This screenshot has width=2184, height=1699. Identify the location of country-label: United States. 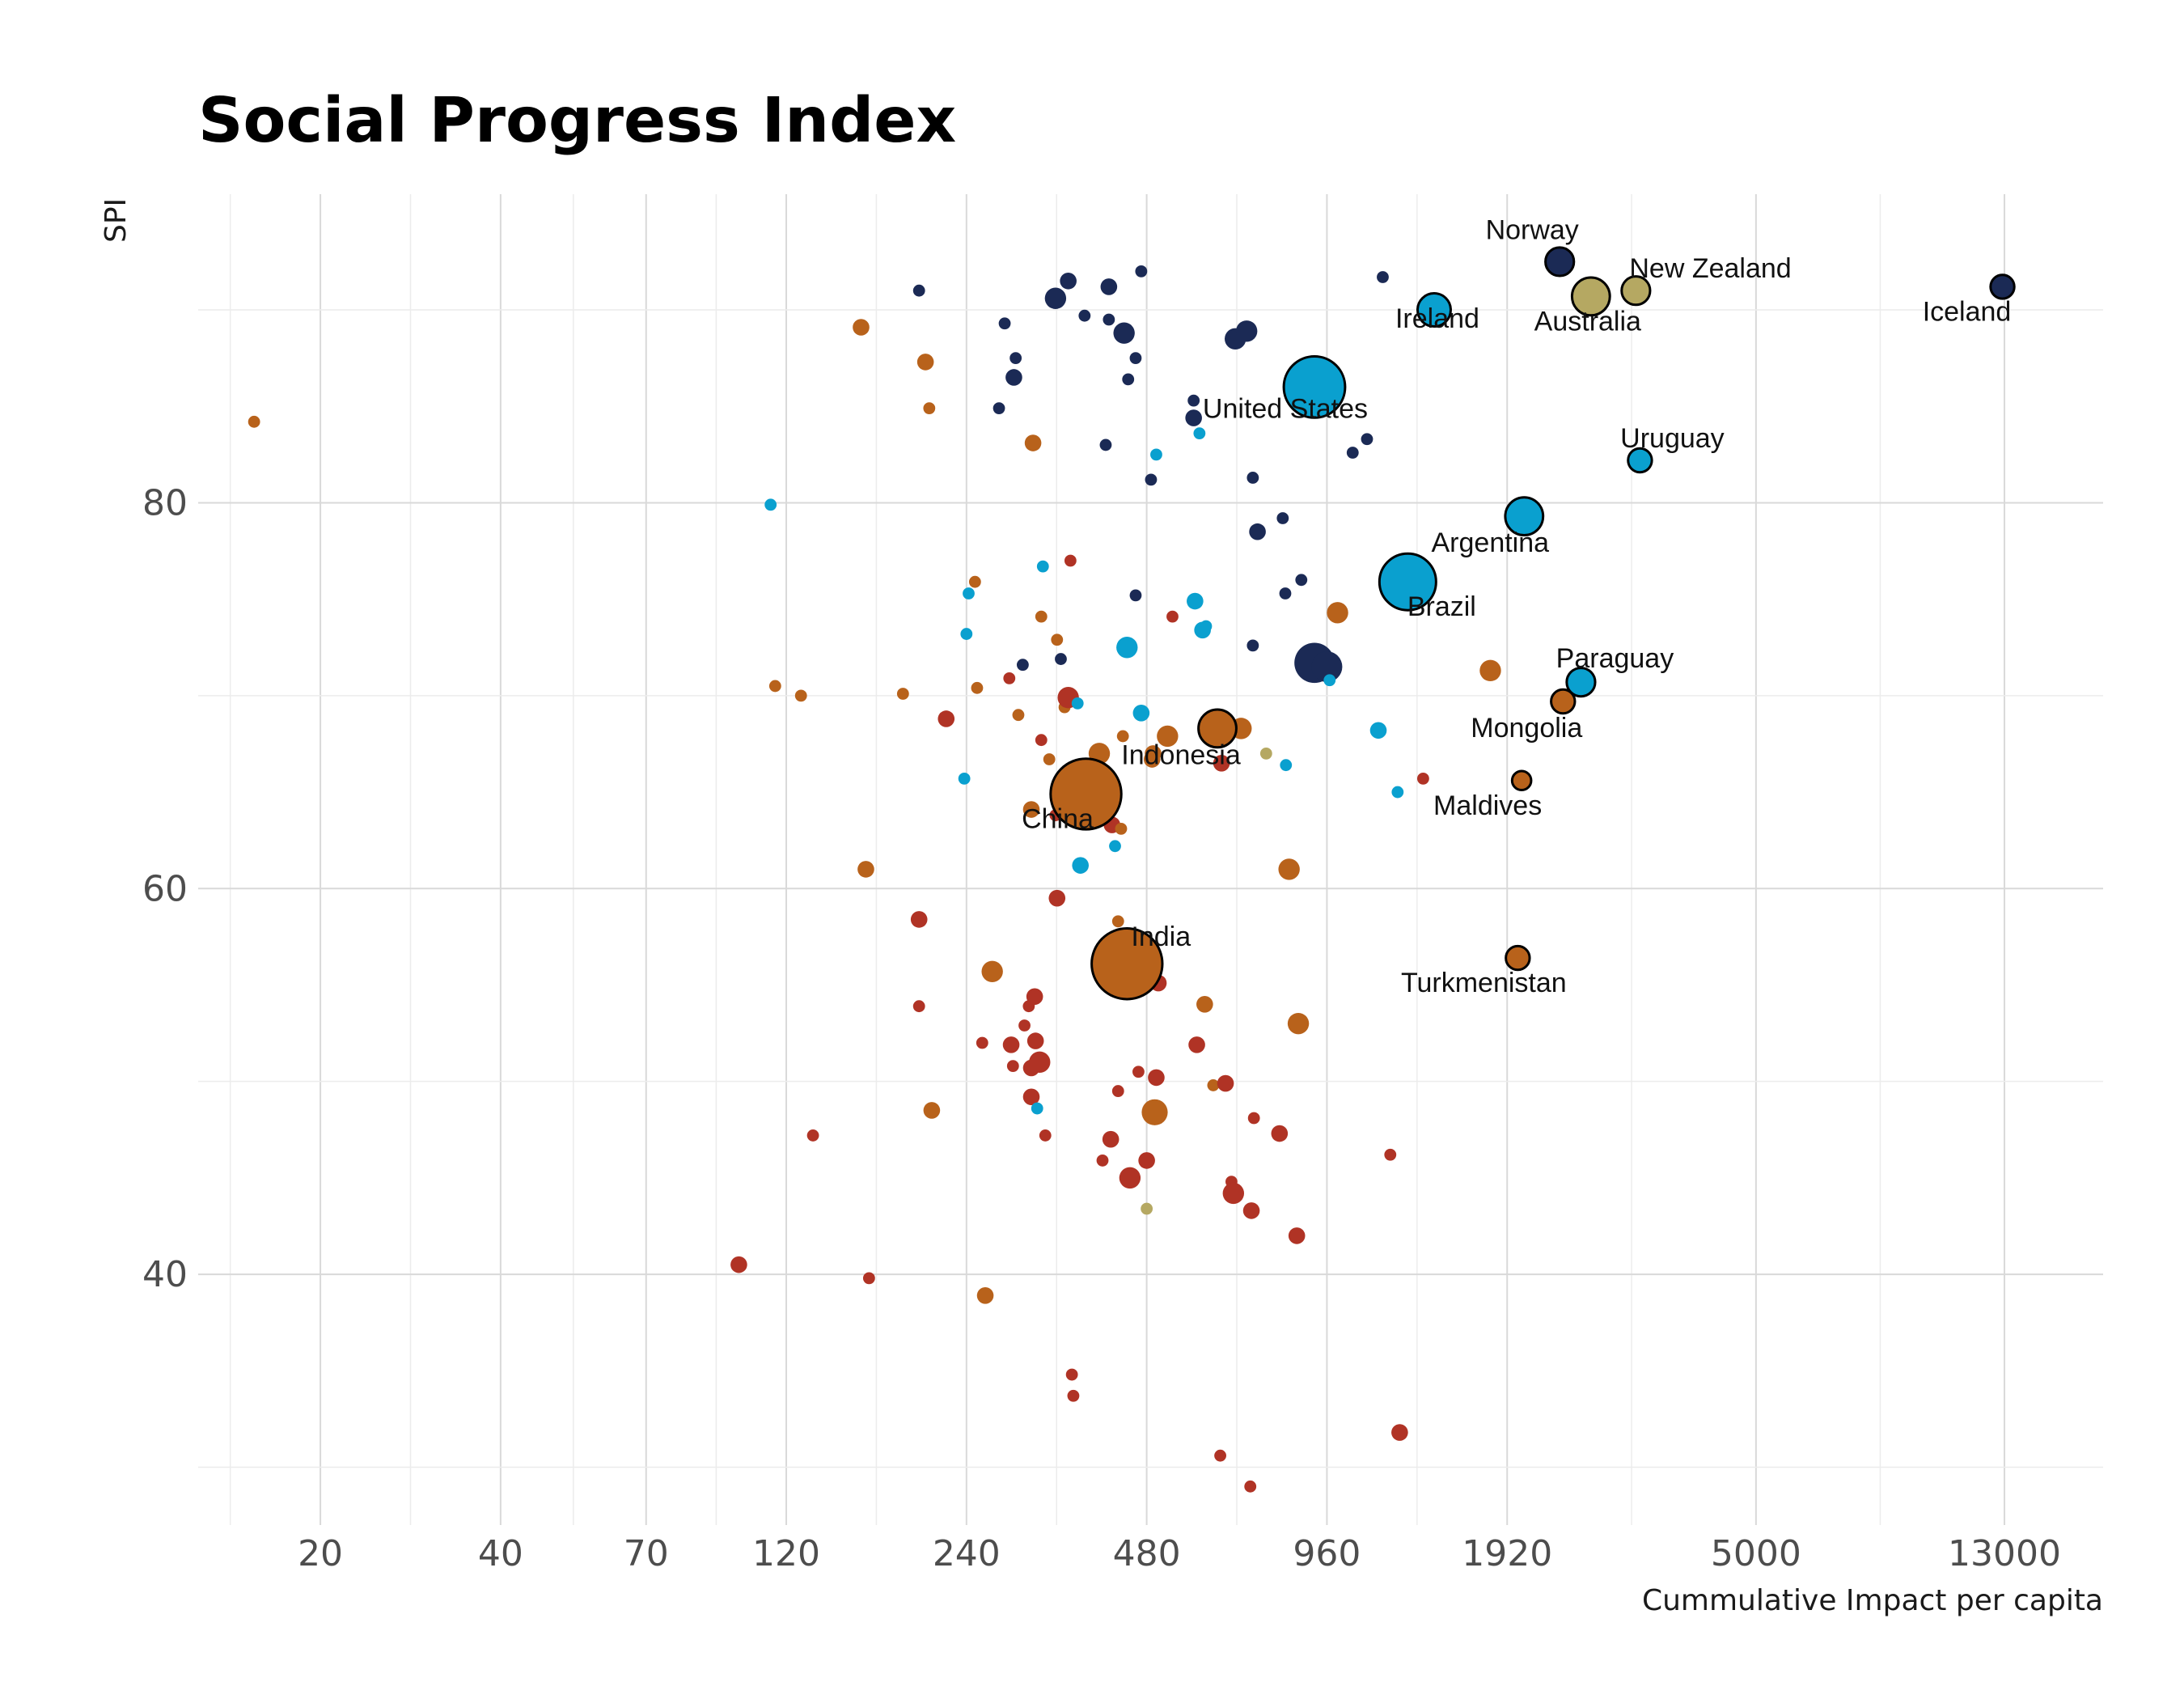
(1285, 408).